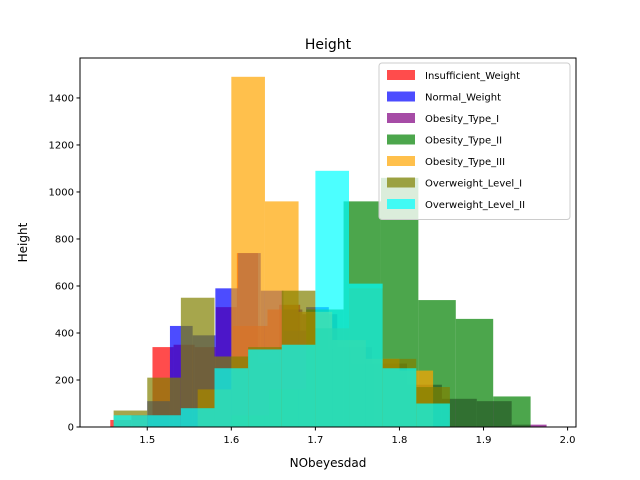 The image size is (640, 480). Describe the element at coordinates (147, 440) in the screenshot. I see `x-tick-label: 1.5` at that location.